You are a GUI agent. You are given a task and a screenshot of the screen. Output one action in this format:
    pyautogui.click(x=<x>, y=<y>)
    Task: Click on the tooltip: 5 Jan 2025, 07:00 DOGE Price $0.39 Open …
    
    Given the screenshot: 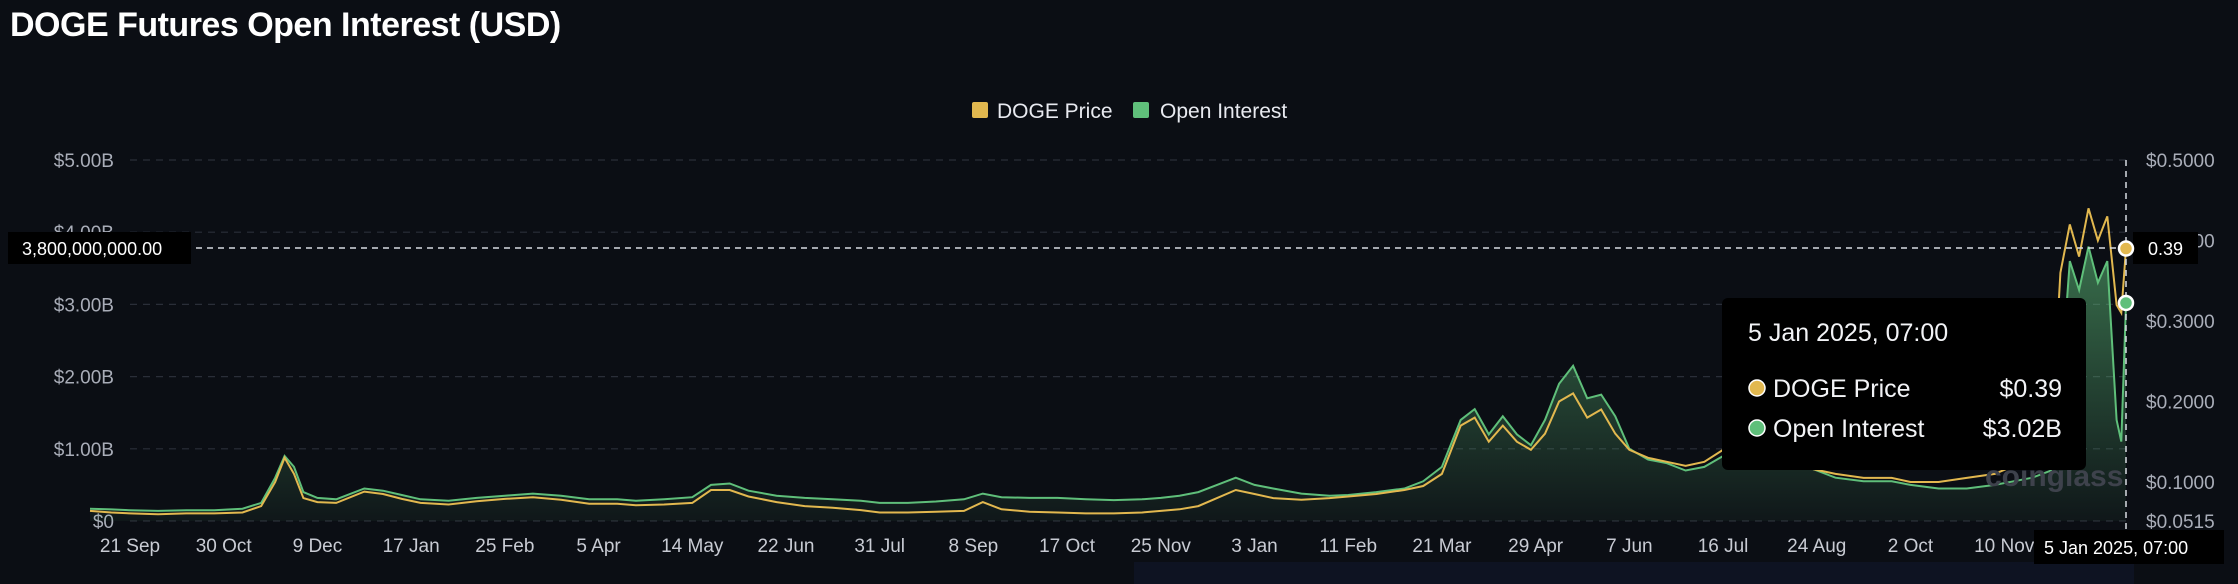 What is the action you would take?
    pyautogui.click(x=1904, y=384)
    